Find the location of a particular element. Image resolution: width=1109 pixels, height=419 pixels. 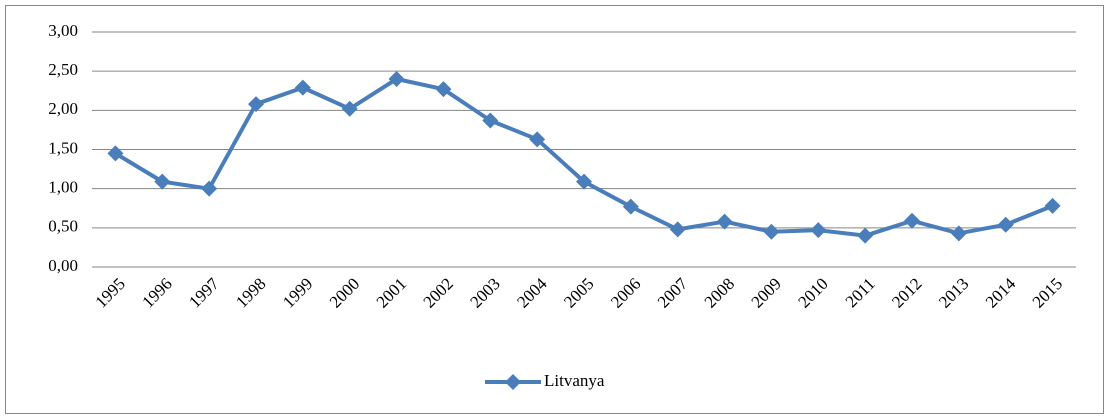

y-tick-label: 0,50 is located at coordinates (63, 226).